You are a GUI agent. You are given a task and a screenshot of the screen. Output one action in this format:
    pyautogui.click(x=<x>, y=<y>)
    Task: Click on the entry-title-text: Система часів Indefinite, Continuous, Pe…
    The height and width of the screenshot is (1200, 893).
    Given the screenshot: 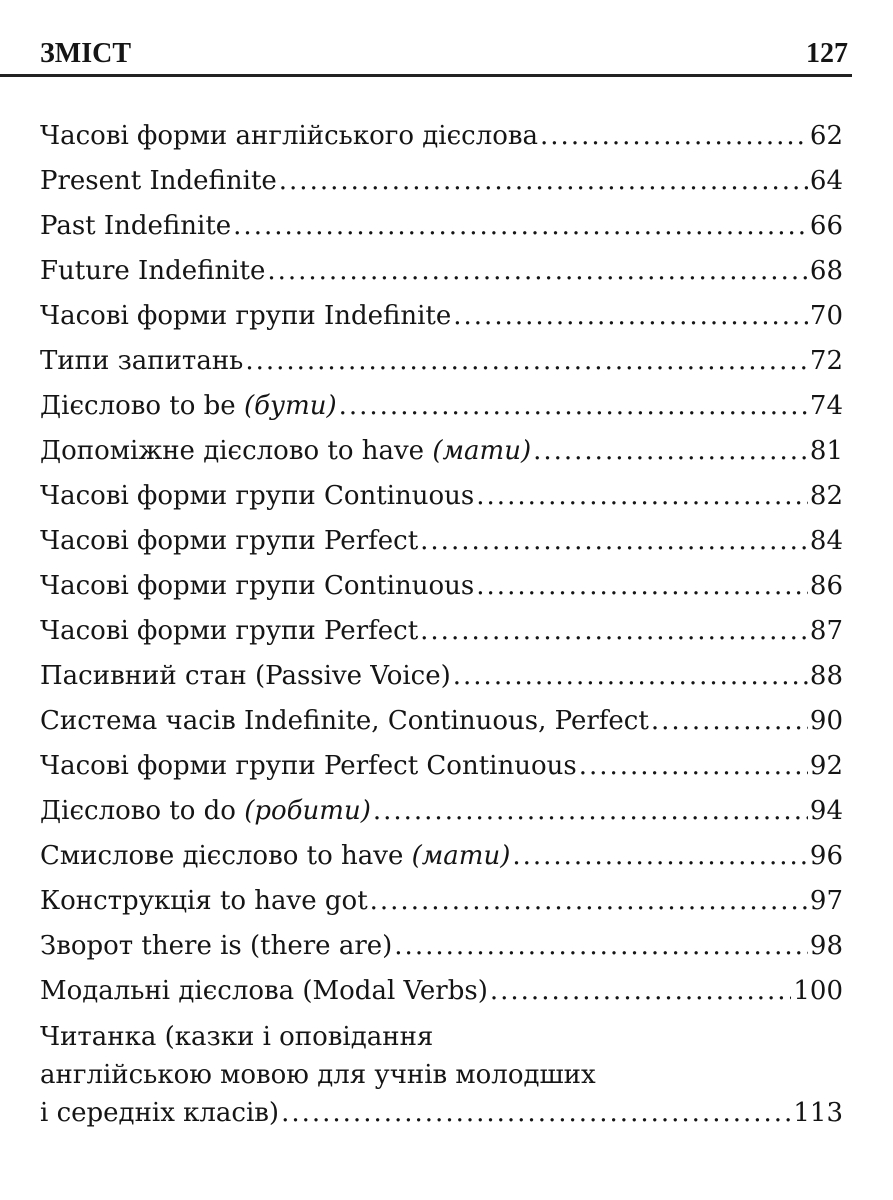 What is the action you would take?
    pyautogui.click(x=344, y=721)
    